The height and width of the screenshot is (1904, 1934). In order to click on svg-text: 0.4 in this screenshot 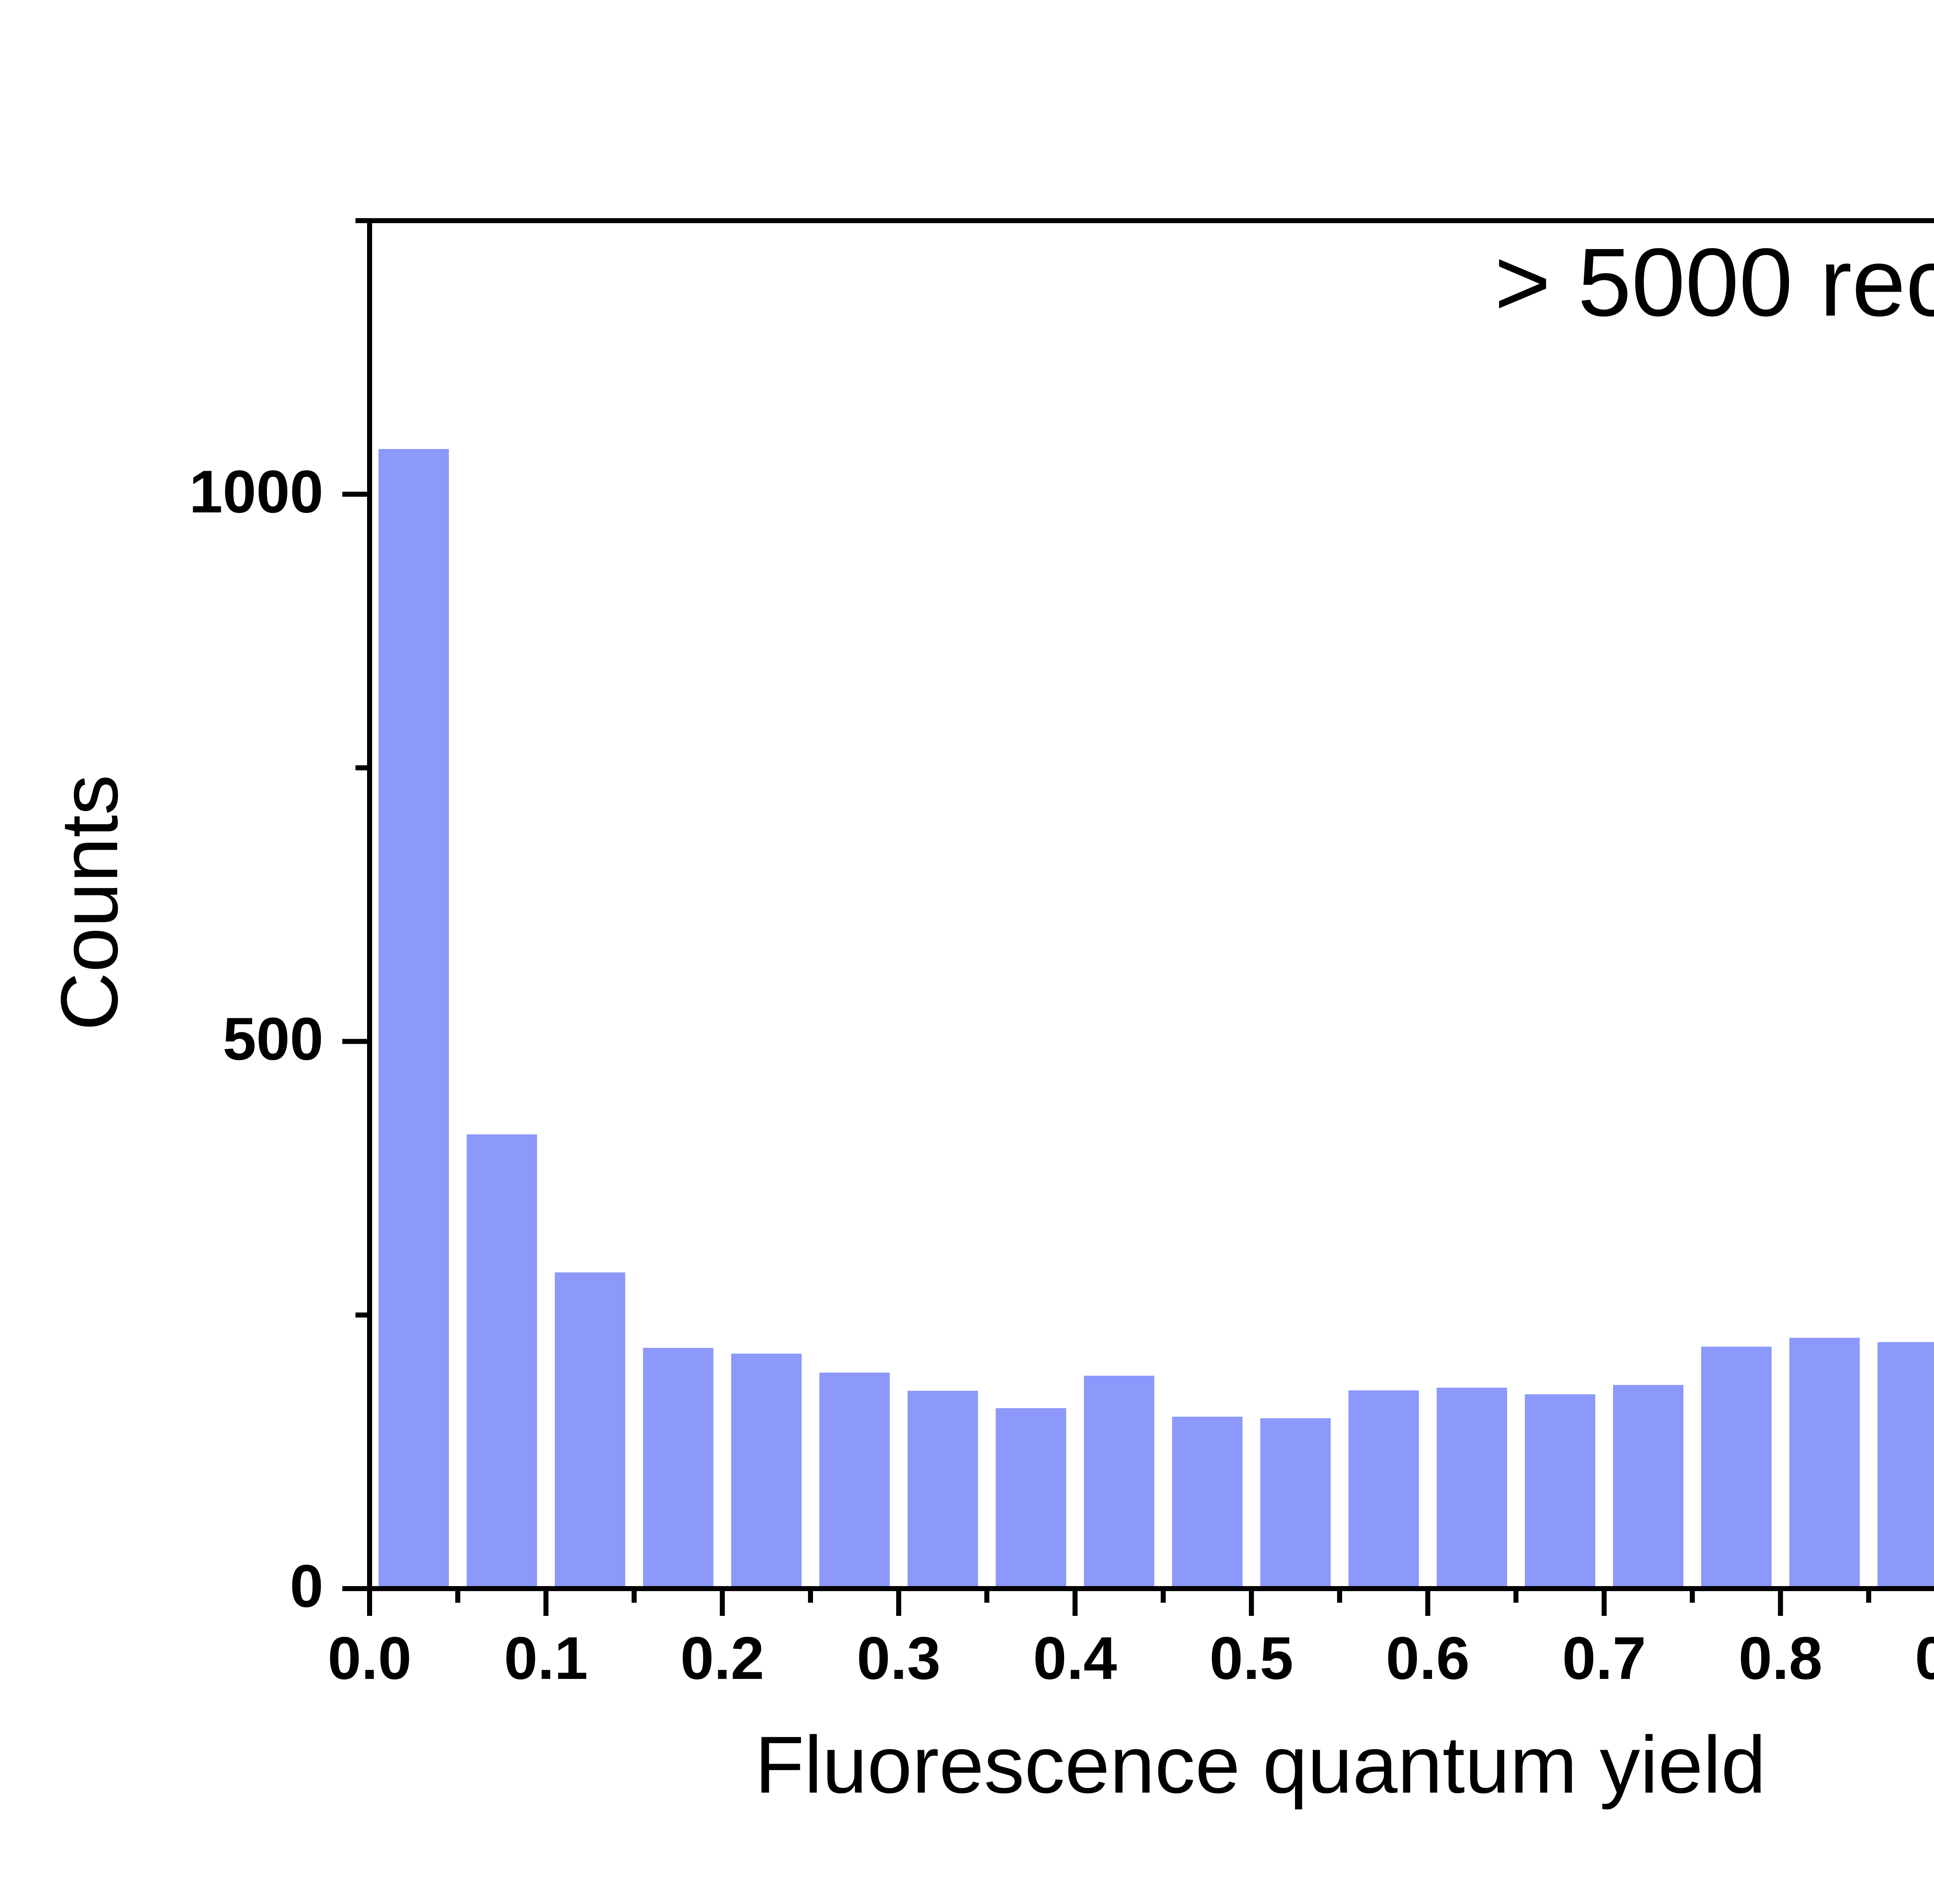, I will do `click(1075, 1658)`.